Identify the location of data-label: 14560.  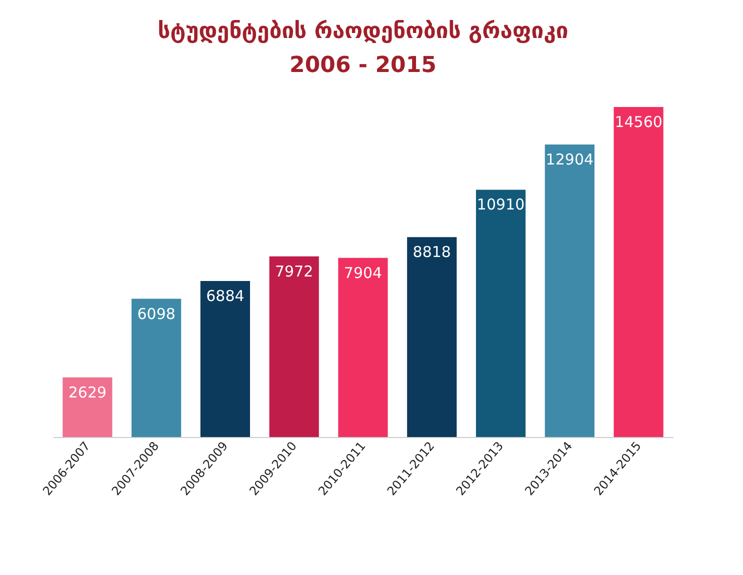
(638, 122).